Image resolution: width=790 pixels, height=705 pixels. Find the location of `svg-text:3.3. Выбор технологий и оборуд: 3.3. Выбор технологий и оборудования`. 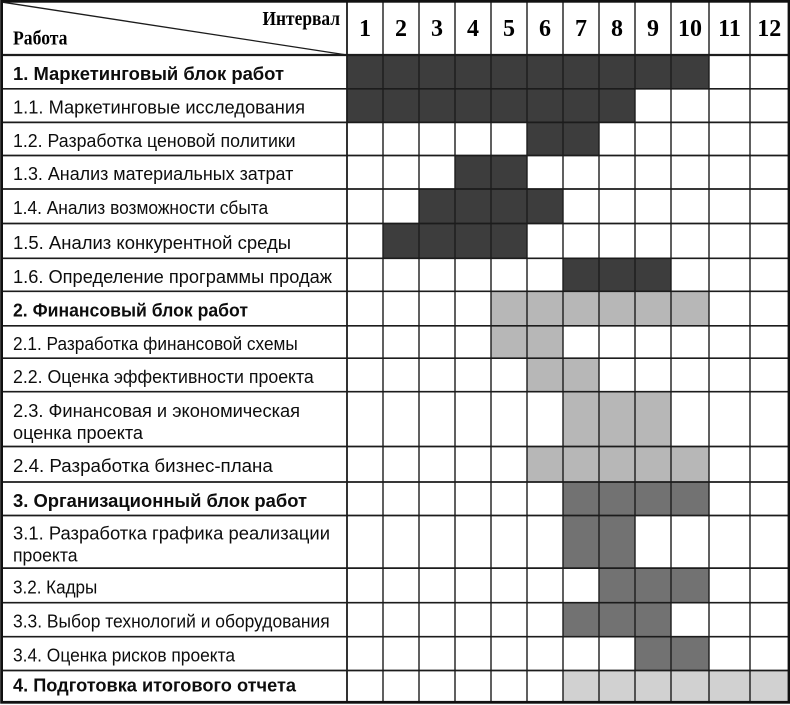

svg-text:3.3. Выбор технологий и оборуд: 3.3. Выбор технологий и оборудования is located at coordinates (171, 621).